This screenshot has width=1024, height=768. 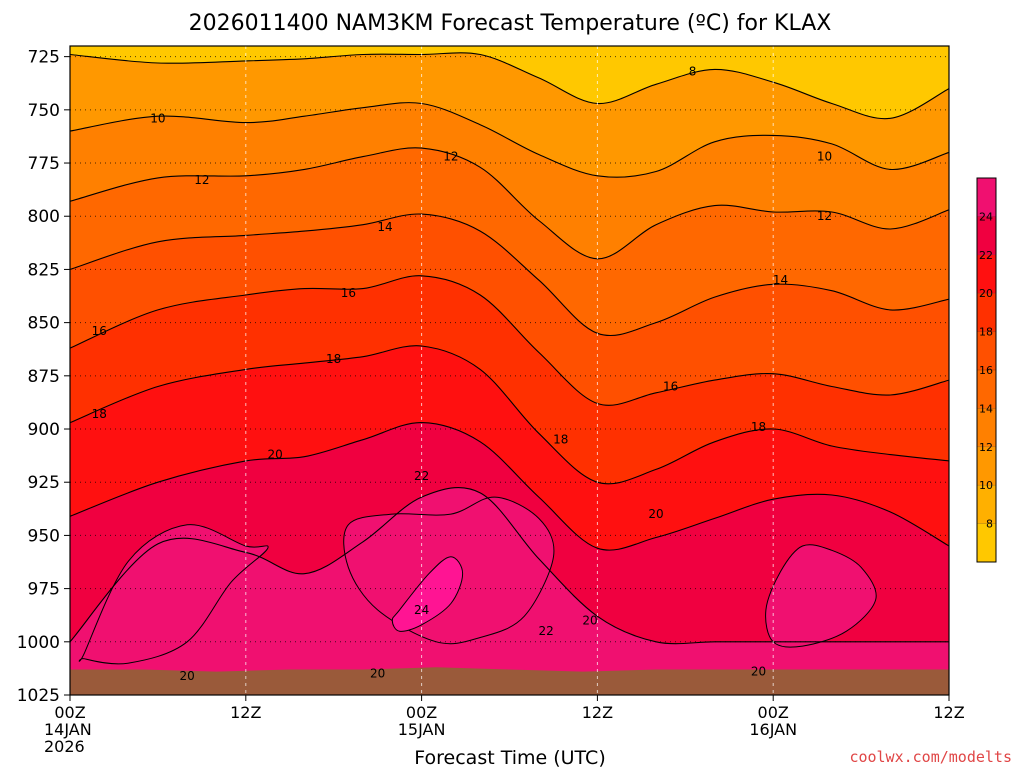 I want to click on colorbar-frame, so click(x=986, y=370).